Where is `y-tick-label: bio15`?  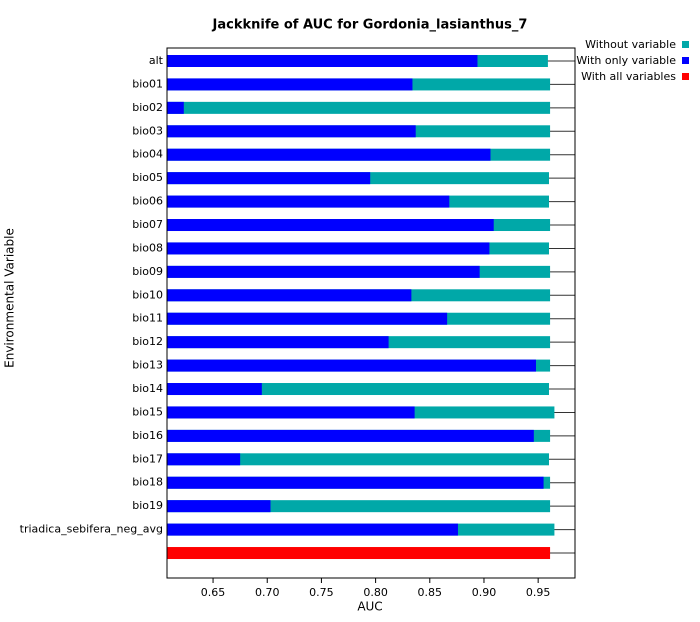 y-tick-label: bio15 is located at coordinates (147, 411).